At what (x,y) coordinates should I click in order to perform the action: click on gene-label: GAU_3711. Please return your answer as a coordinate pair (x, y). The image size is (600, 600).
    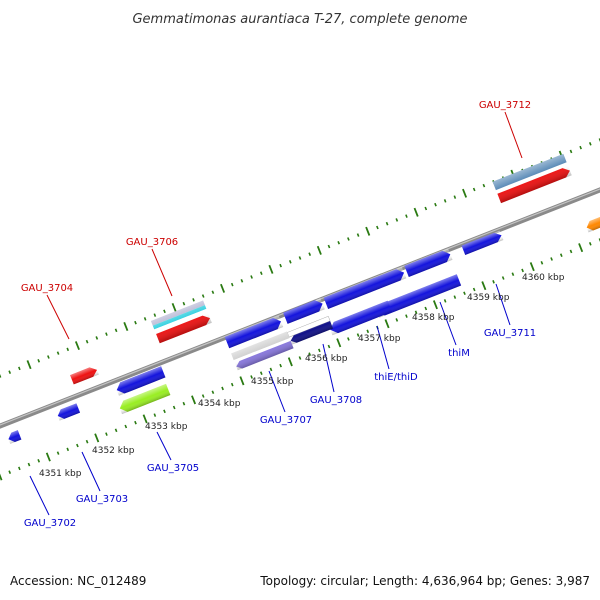
    Looking at the image, I should click on (510, 333).